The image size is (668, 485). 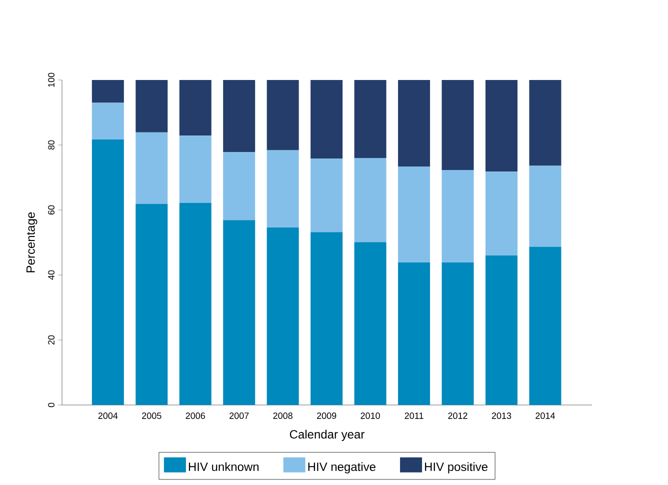 I want to click on y-tick-label: 100, so click(x=51, y=79).